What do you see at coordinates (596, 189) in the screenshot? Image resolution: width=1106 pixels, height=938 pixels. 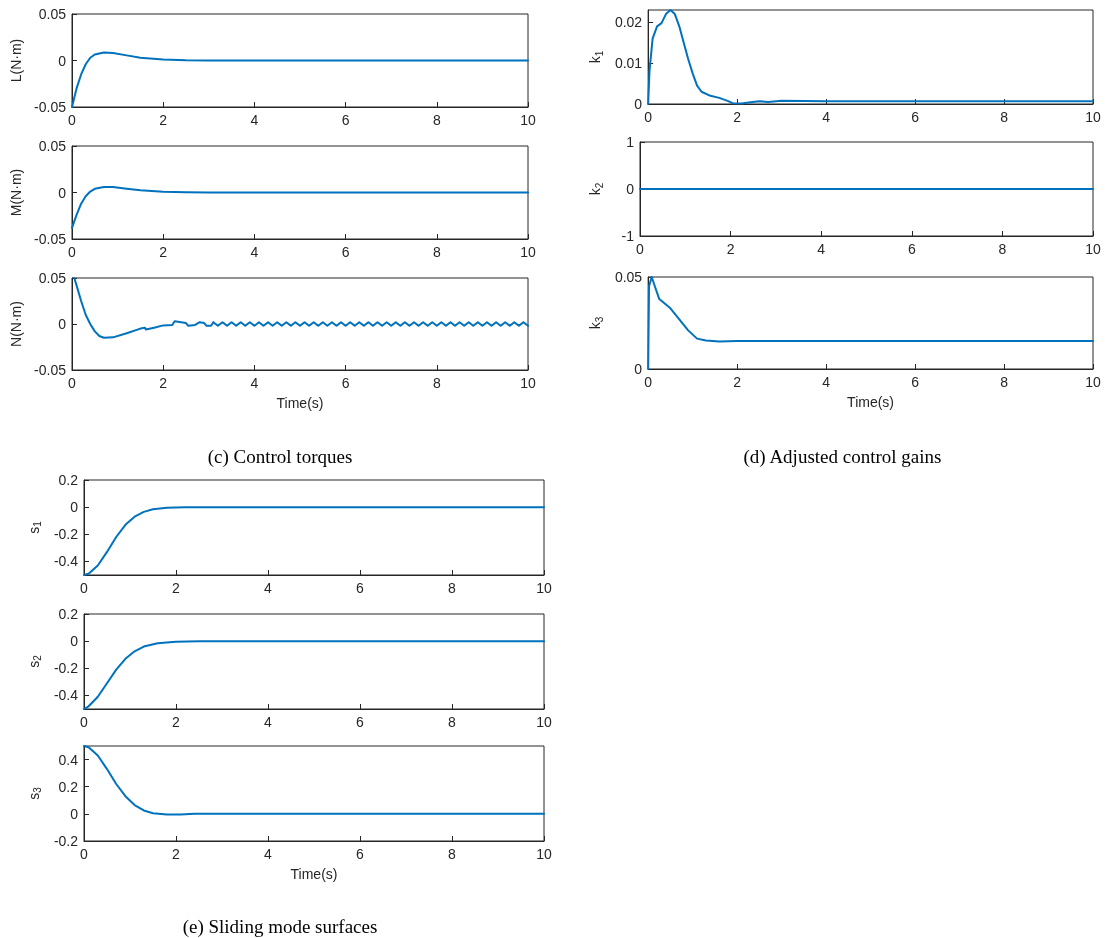 I see `y-axis-title: k2` at bounding box center [596, 189].